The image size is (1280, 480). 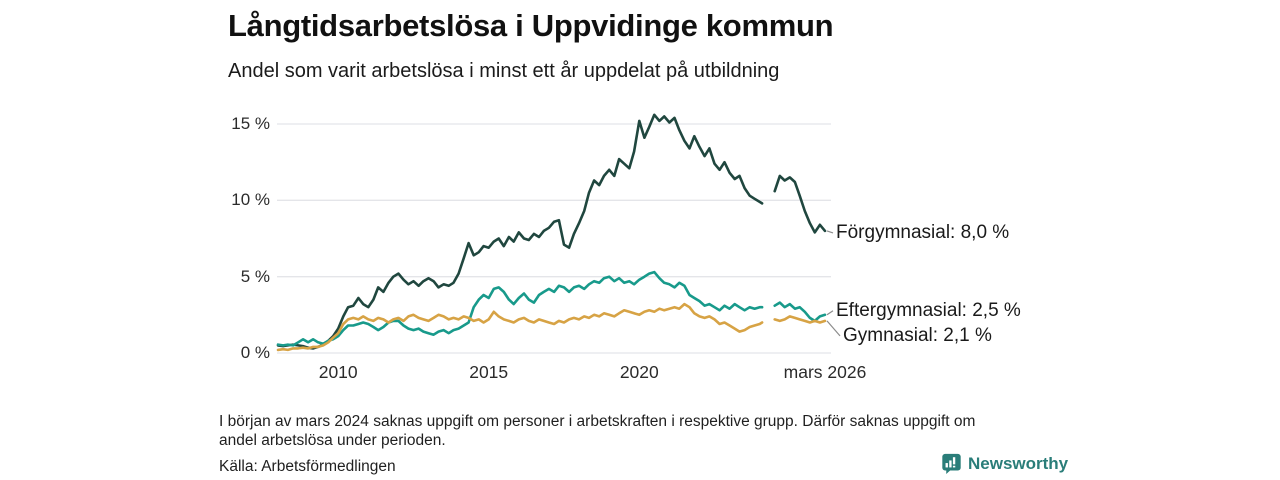 I want to click on y-tick-label: 15 %, so click(x=250, y=123).